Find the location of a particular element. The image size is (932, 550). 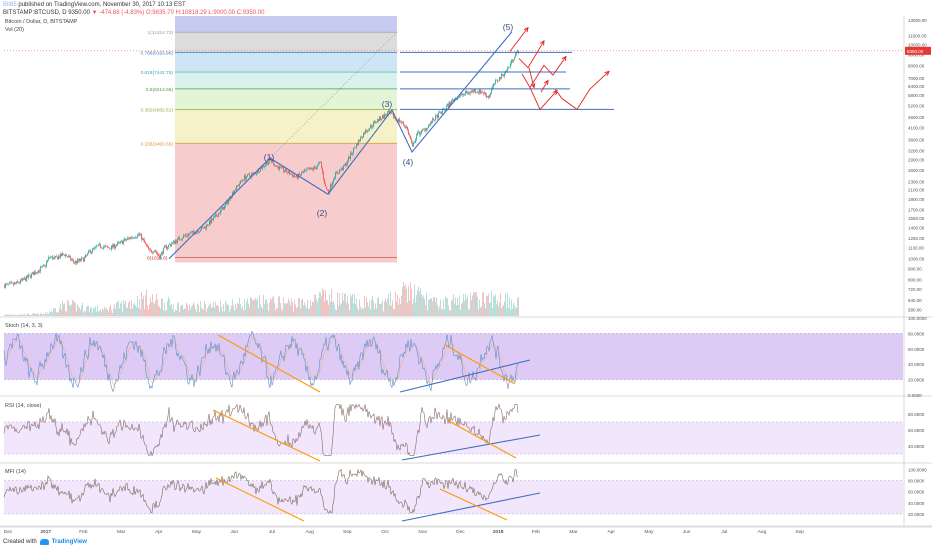

time-tick-label: 2017 is located at coordinates (45, 532).